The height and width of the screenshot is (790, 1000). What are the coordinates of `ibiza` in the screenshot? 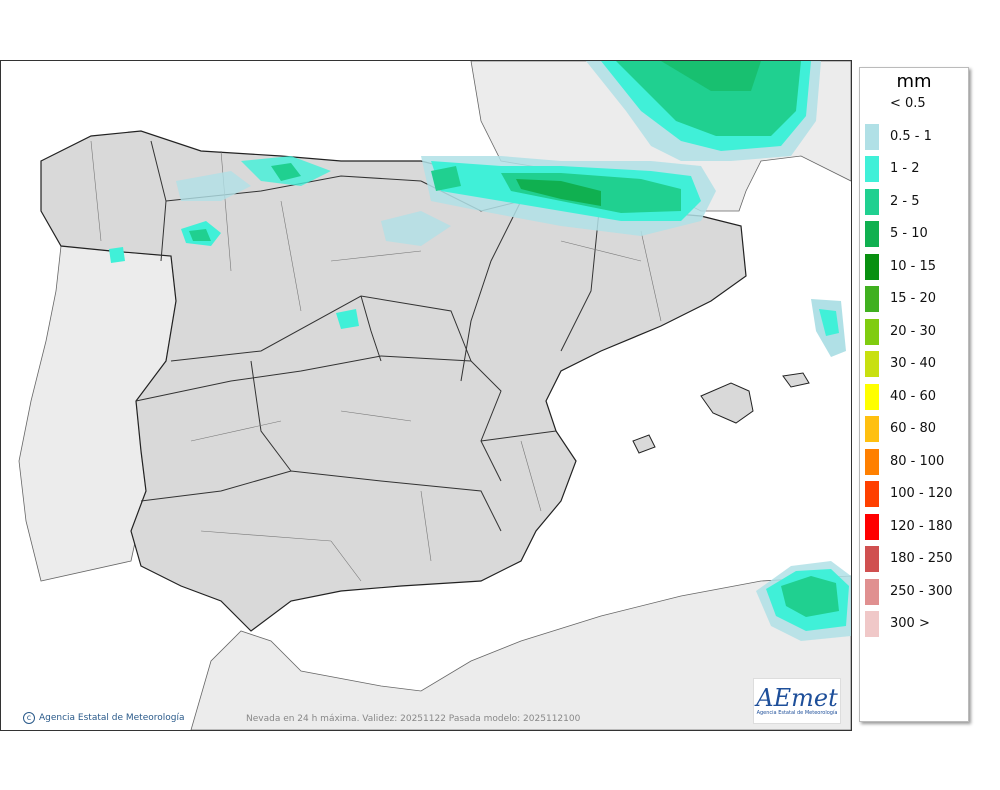 It's located at (644, 444).